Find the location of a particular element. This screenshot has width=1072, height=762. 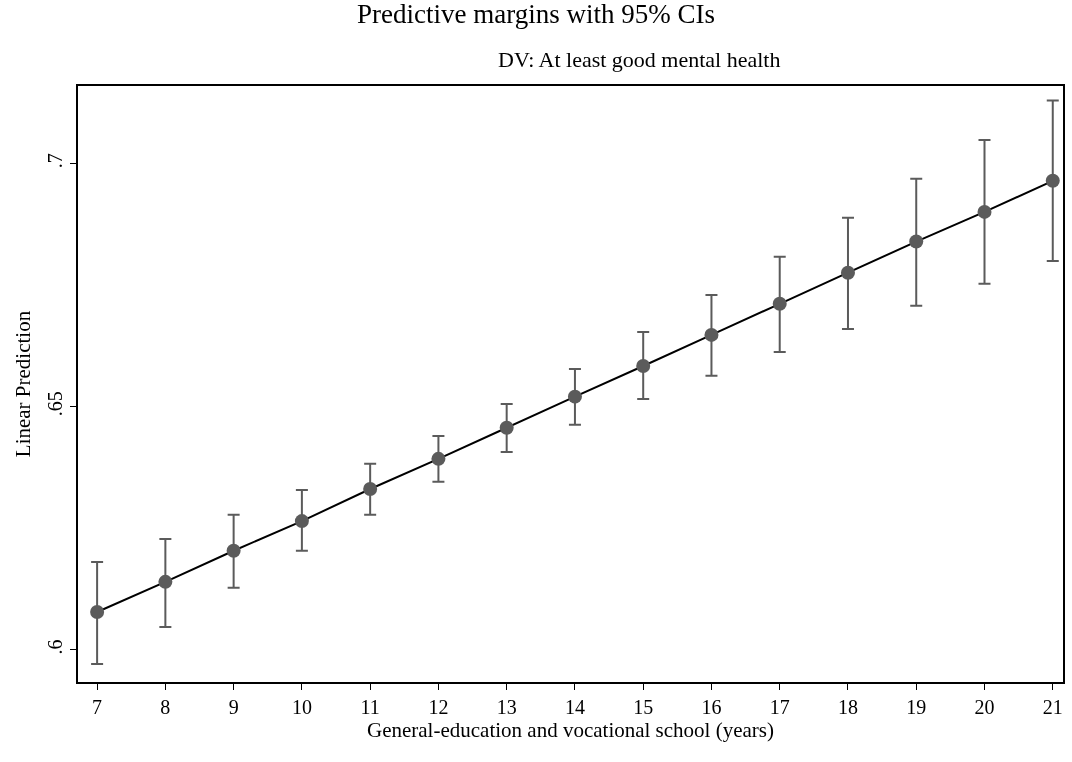

x-tick-label: 7 is located at coordinates (97, 706).